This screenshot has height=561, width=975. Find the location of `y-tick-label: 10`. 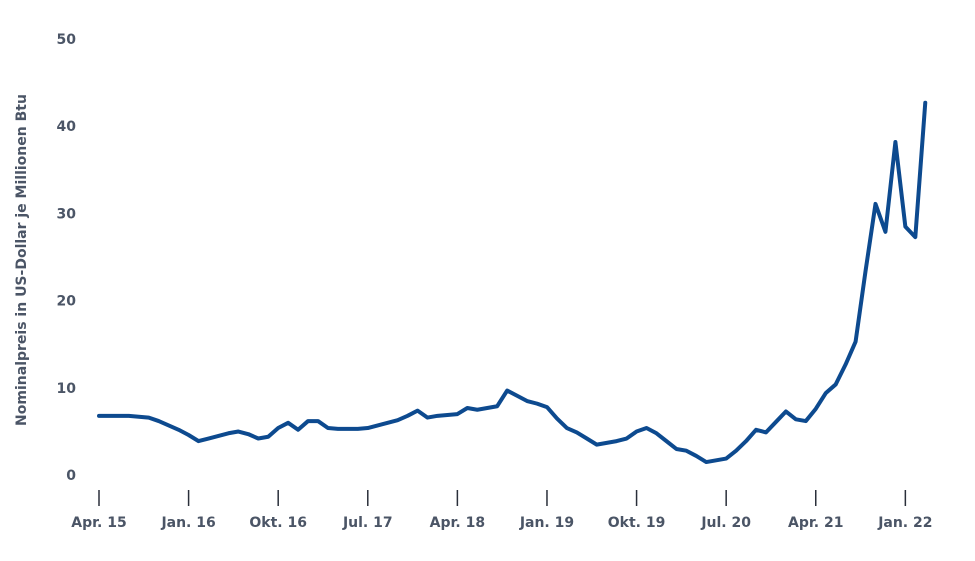

y-tick-label: 10 is located at coordinates (67, 389).